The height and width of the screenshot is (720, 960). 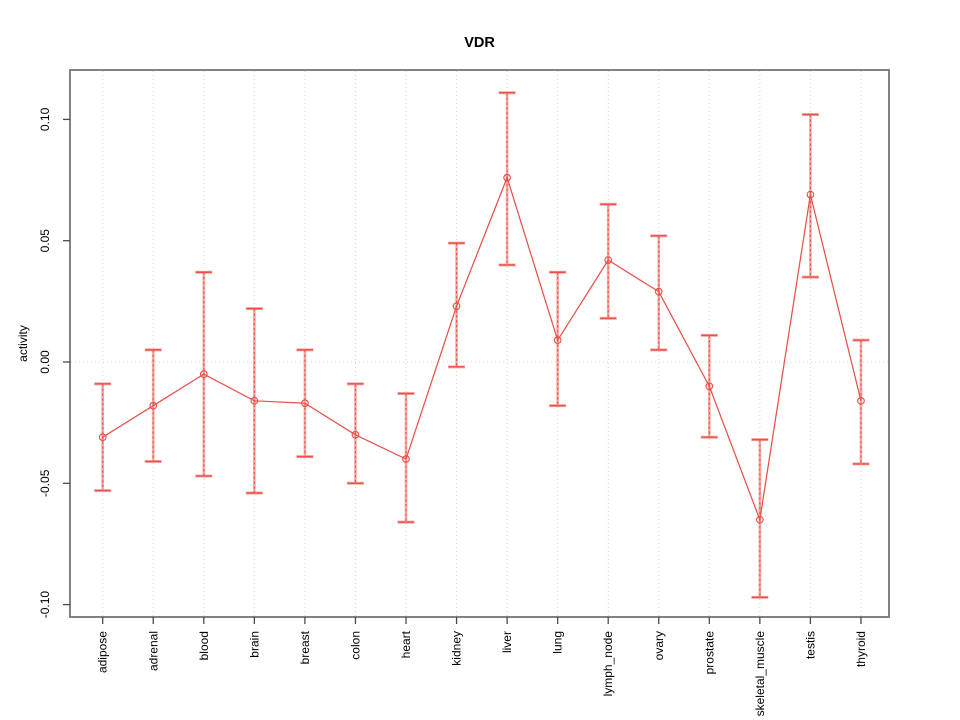 What do you see at coordinates (305, 647) in the screenshot?
I see `x-tick-label: breast` at bounding box center [305, 647].